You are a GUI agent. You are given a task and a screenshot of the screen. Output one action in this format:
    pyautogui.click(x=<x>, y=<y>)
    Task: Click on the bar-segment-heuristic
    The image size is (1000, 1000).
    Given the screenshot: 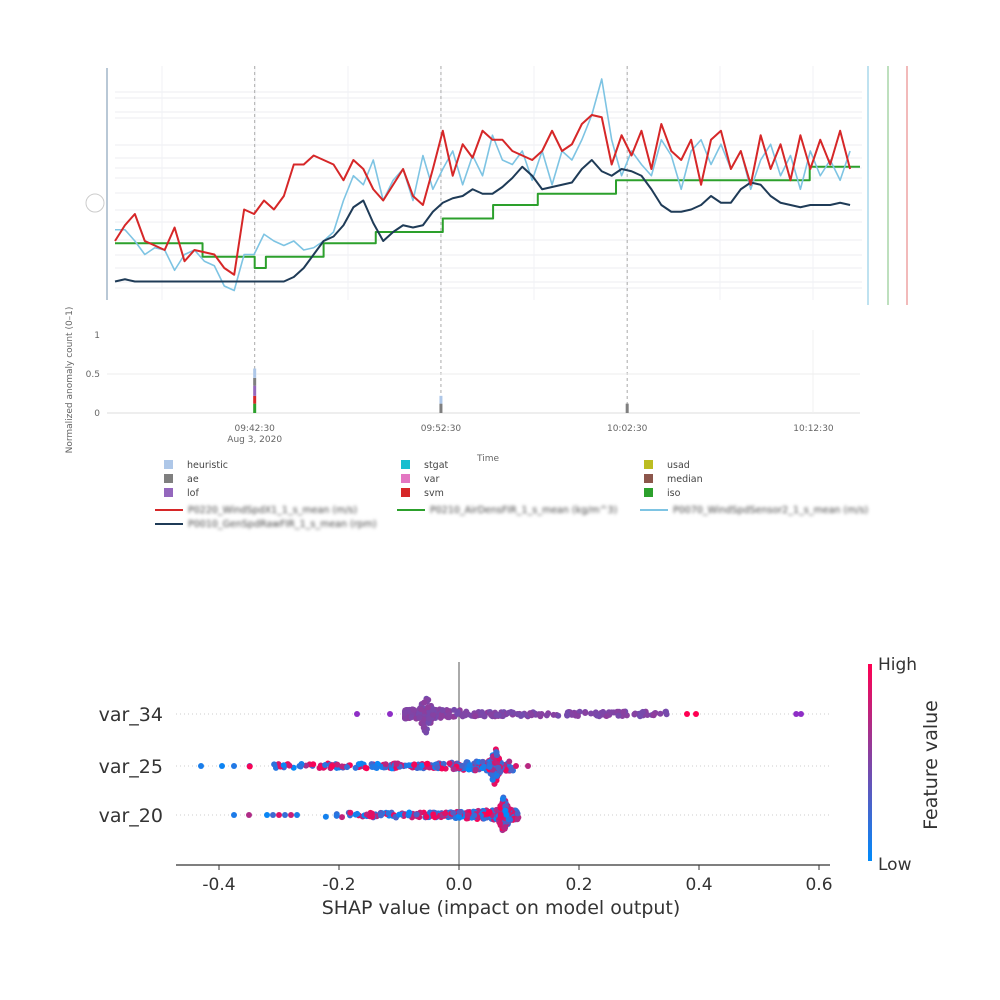 What is the action you would take?
    pyautogui.click(x=441, y=399)
    